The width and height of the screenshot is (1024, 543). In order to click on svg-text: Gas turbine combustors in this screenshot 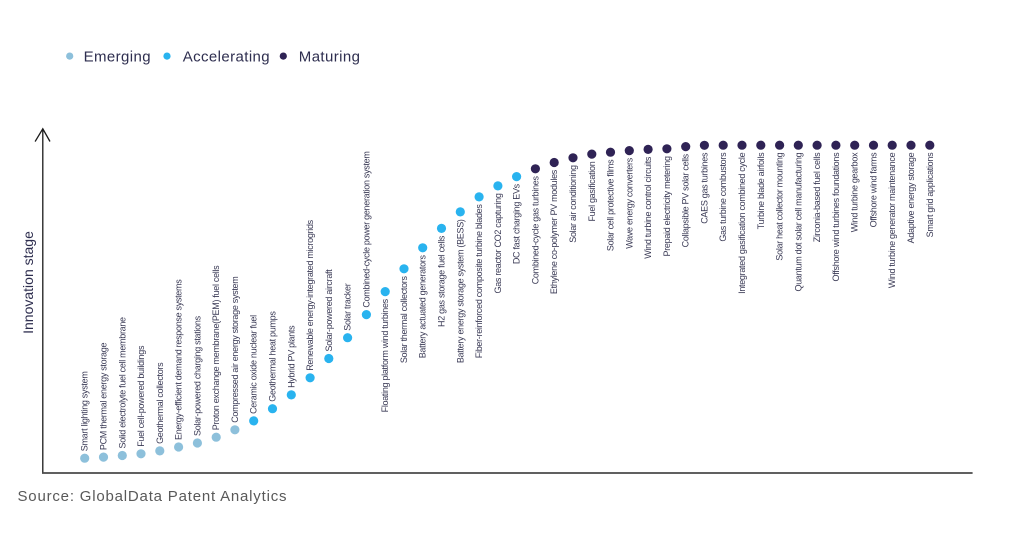, I will do `click(723, 197)`.